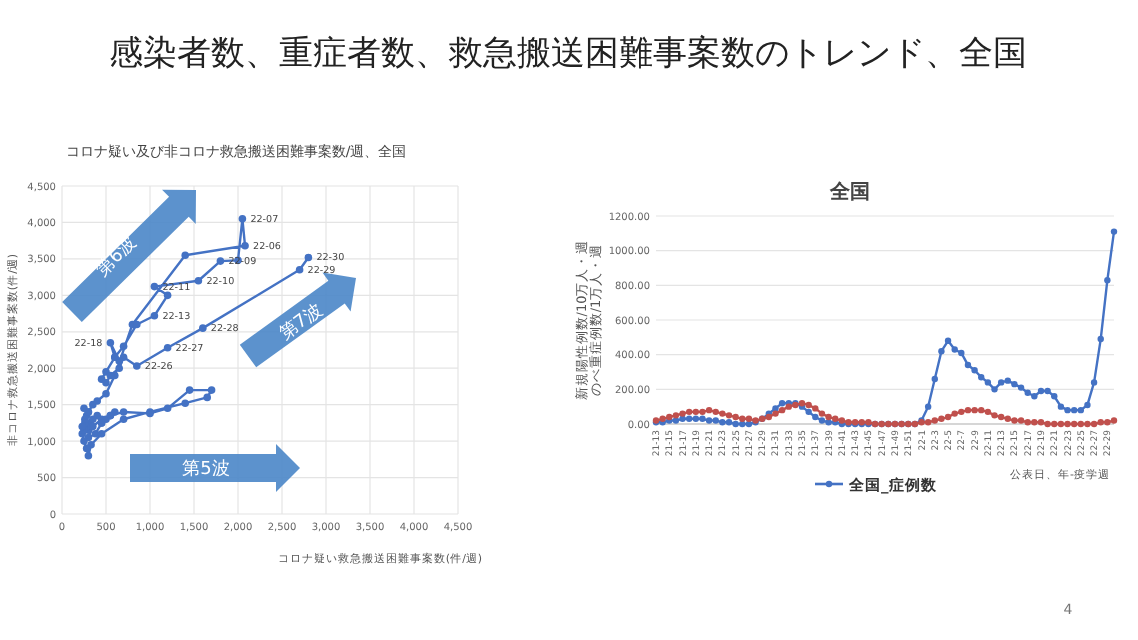 Image resolution: width=1138 pixels, height=640 pixels. I want to click on annotation: 第7波, so click(301, 322).